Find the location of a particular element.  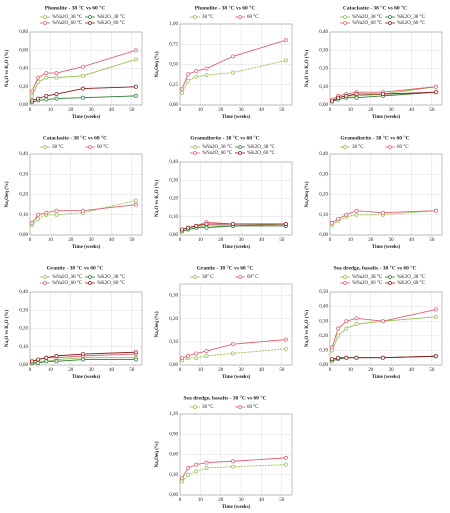

legend-label: %K2O_38 °C is located at coordinates (111, 277).